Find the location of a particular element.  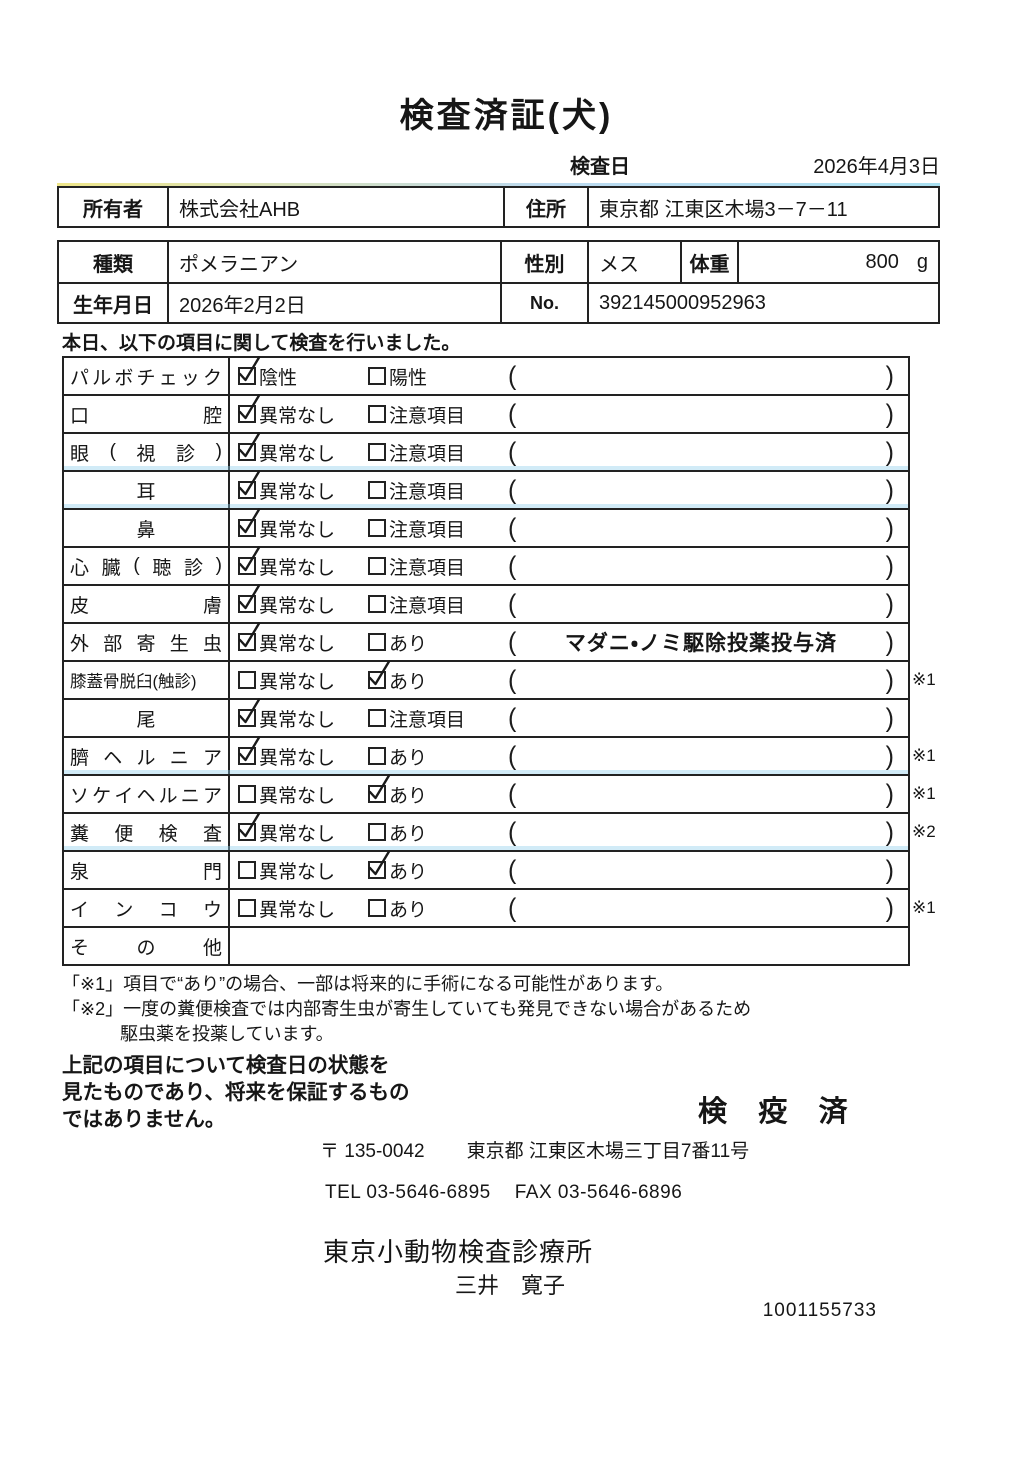

disclaimer-line2: 見たものであり、将来を保証するもの is located at coordinates (236, 1092).